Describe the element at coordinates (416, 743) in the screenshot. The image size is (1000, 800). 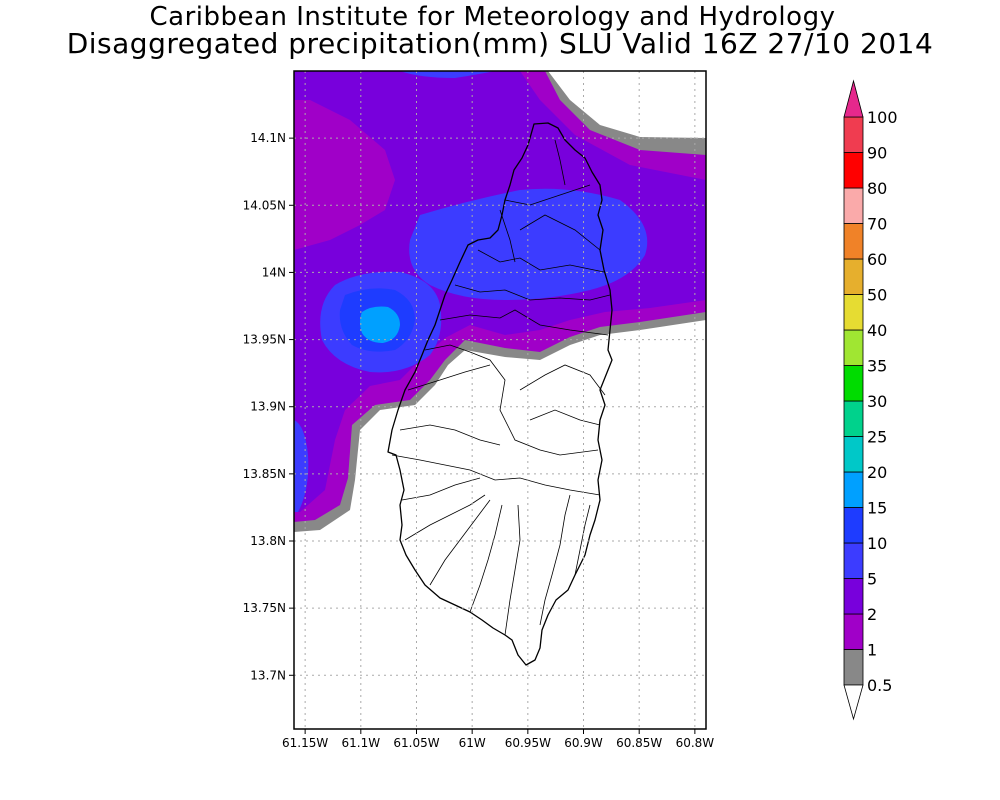
I see `lon-tick-label: 61.05W` at that location.